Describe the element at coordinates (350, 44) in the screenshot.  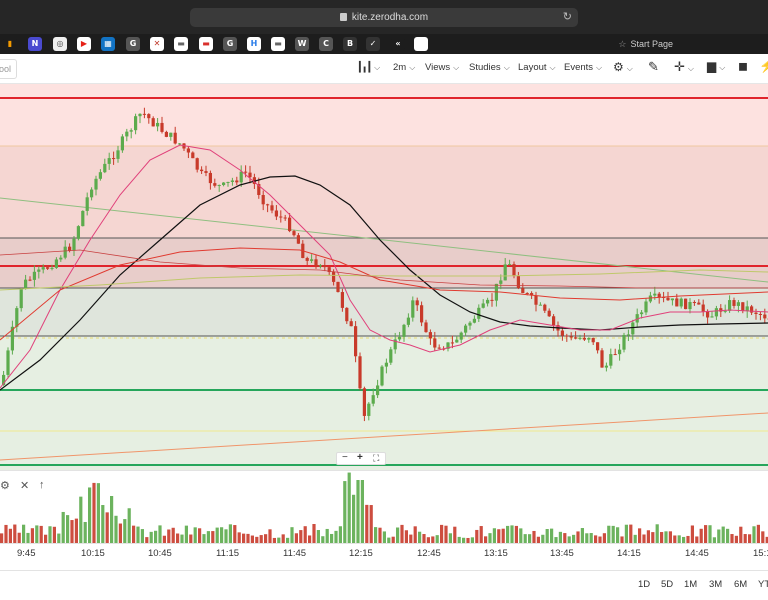
I see `b-logo-icon: B` at that location.